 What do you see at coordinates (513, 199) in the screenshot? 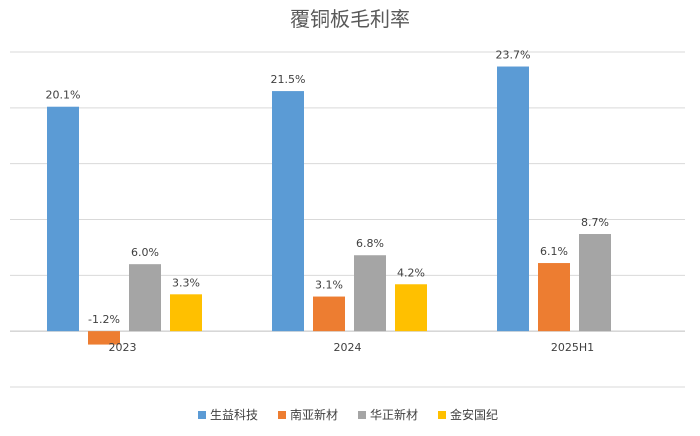
I see `bar-生益科技-2025H1` at bounding box center [513, 199].